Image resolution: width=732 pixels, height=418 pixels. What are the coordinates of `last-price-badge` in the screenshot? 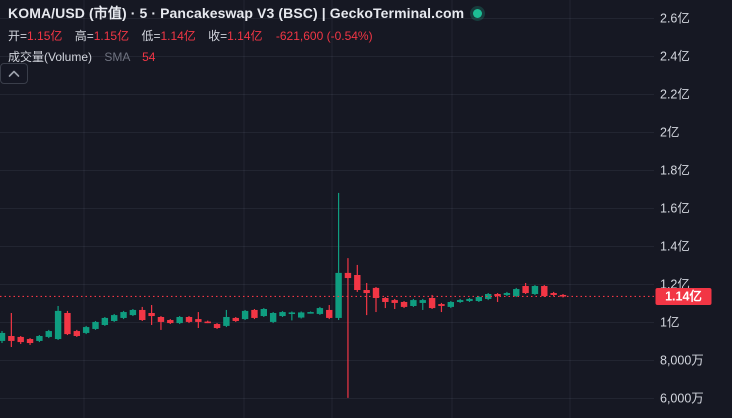 It's located at (683, 296).